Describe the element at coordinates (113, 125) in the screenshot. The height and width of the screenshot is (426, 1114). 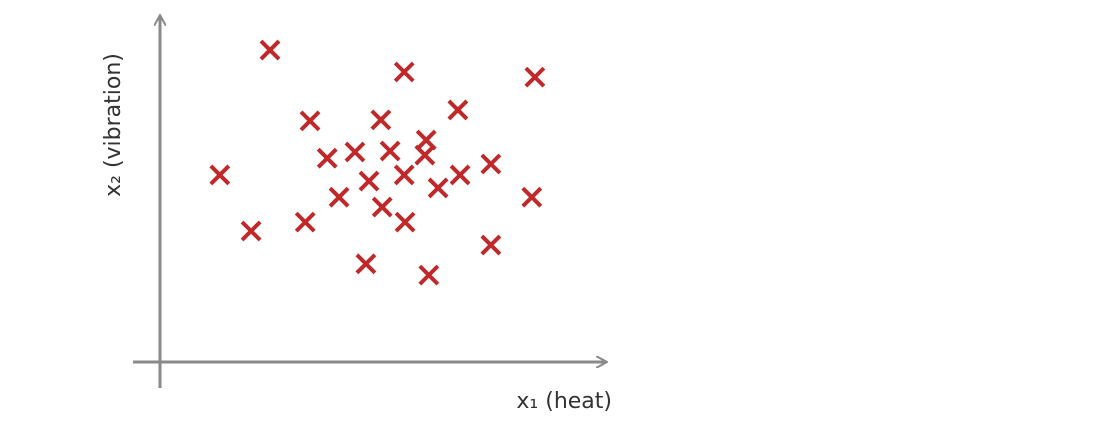
I see `y-axis-label: x₂ (vibration)` at that location.